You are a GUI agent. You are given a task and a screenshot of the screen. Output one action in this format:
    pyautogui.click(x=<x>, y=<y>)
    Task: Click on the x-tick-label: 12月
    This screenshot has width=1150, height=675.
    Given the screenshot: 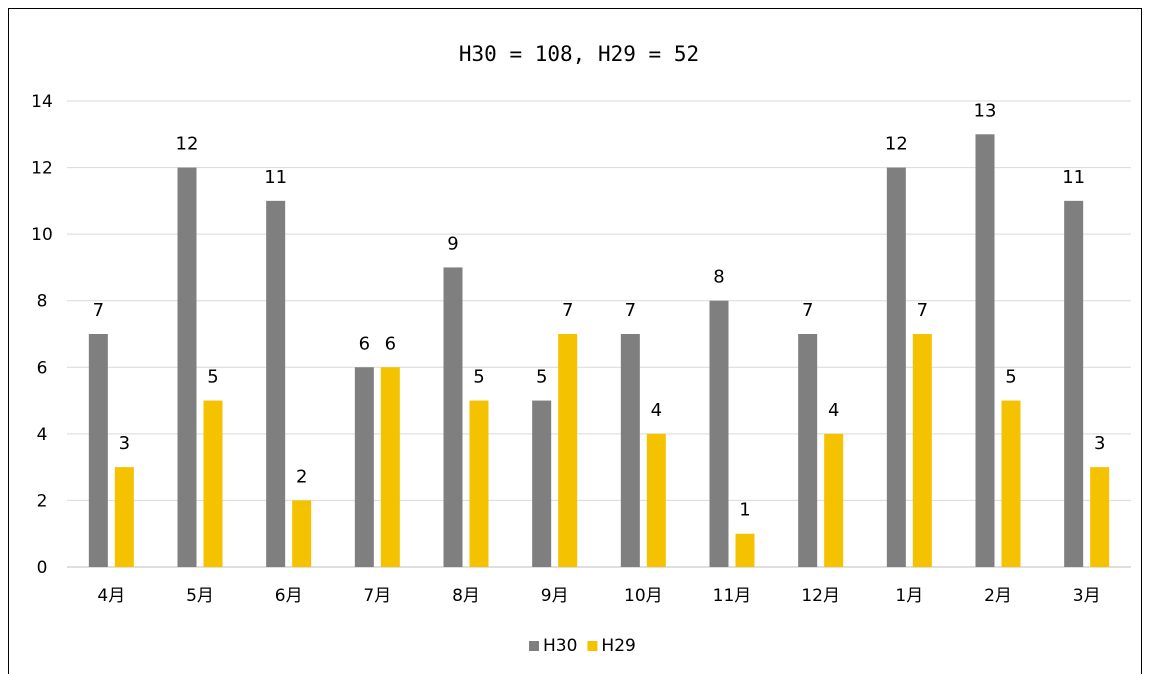 What is the action you would take?
    pyautogui.click(x=820, y=596)
    